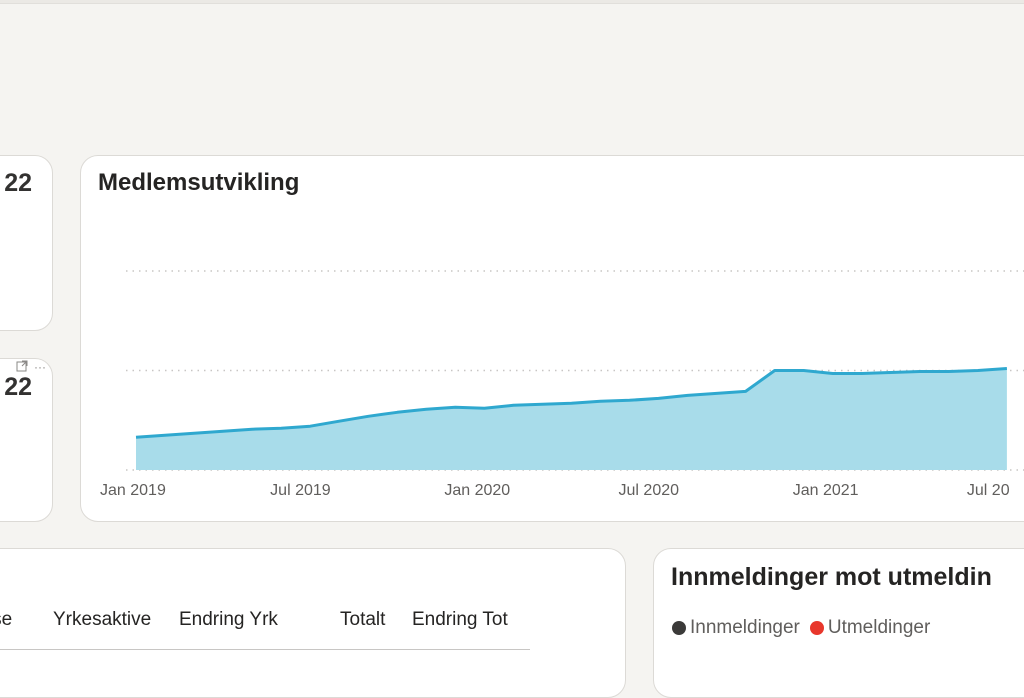 The width and height of the screenshot is (1024, 698). I want to click on series-line, so click(571, 403).